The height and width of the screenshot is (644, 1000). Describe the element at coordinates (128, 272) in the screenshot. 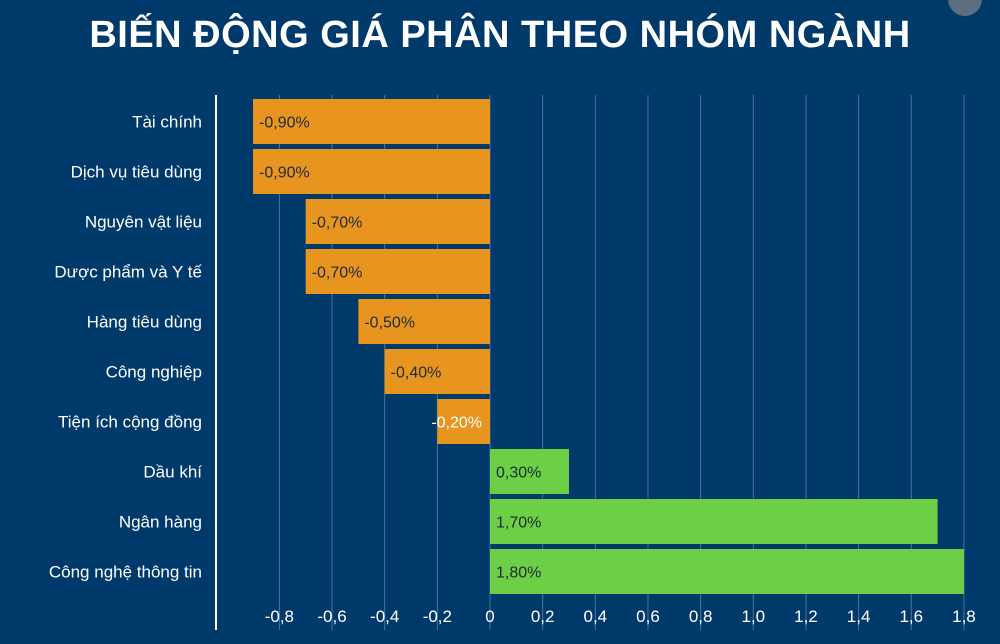

I see `category-label: Dược phẩm và Y tế` at that location.